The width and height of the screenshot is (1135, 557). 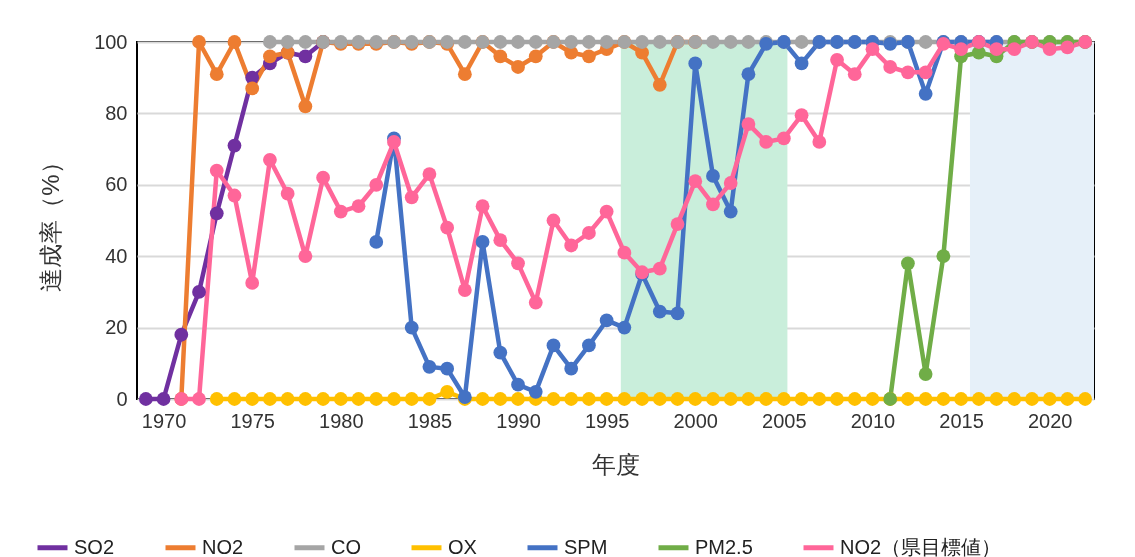 What do you see at coordinates (784, 420) in the screenshot?
I see `x-tick-label: 2005` at bounding box center [784, 420].